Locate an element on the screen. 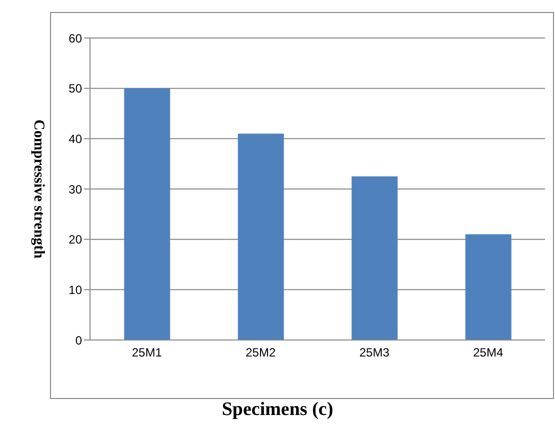 The width and height of the screenshot is (555, 428). y-tick-label: 30 is located at coordinates (75, 189).